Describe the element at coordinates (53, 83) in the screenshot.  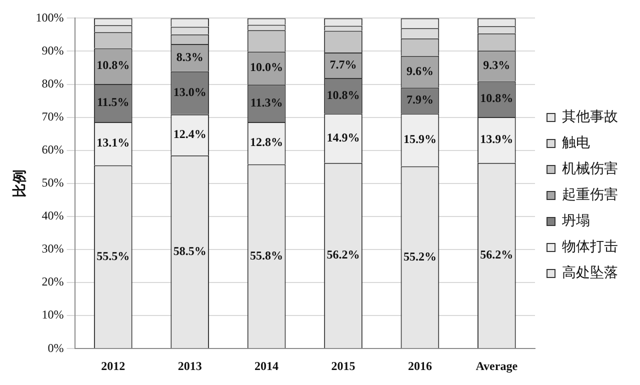
I see `y-tick-label: 80%` at that location.